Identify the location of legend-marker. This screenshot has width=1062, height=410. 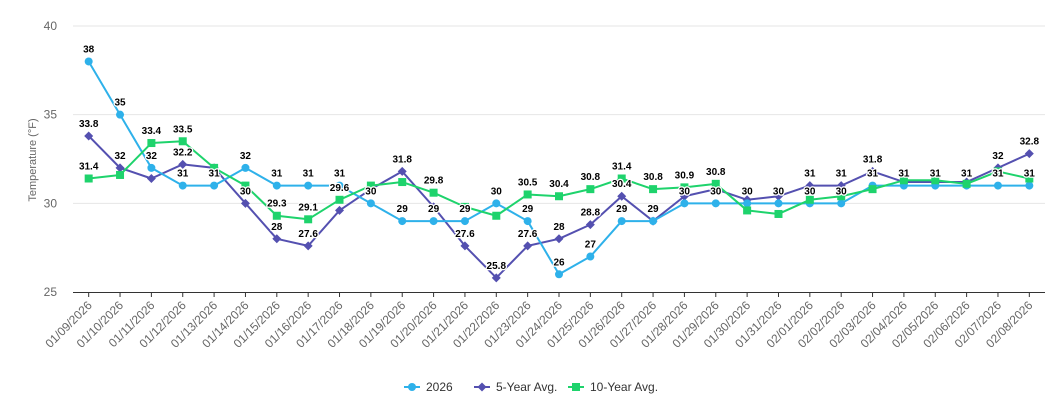
(412, 387).